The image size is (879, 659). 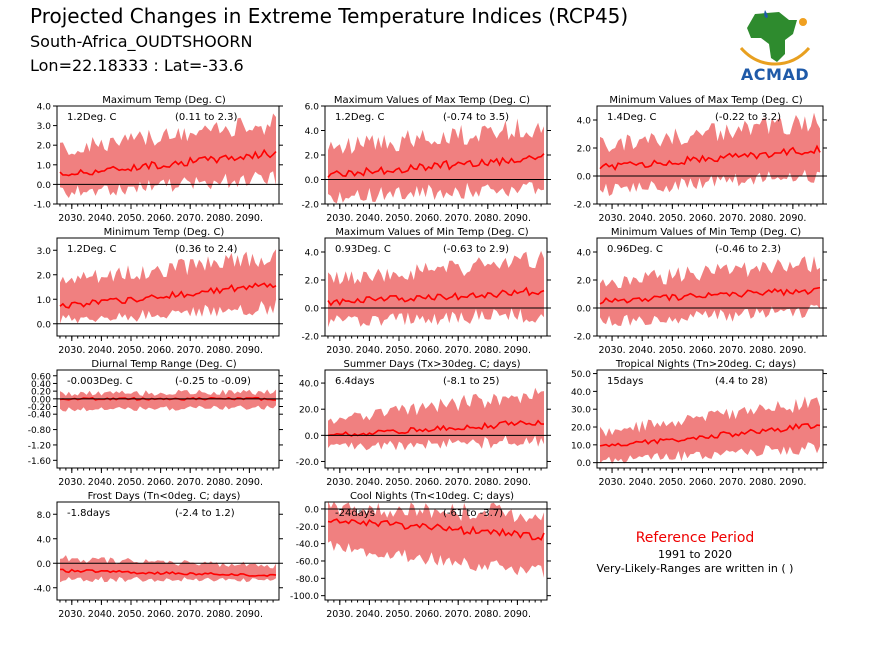 What do you see at coordinates (476, 117) in the screenshot?
I see `likely-range-text: (-0.74 to 3.5)` at bounding box center [476, 117].